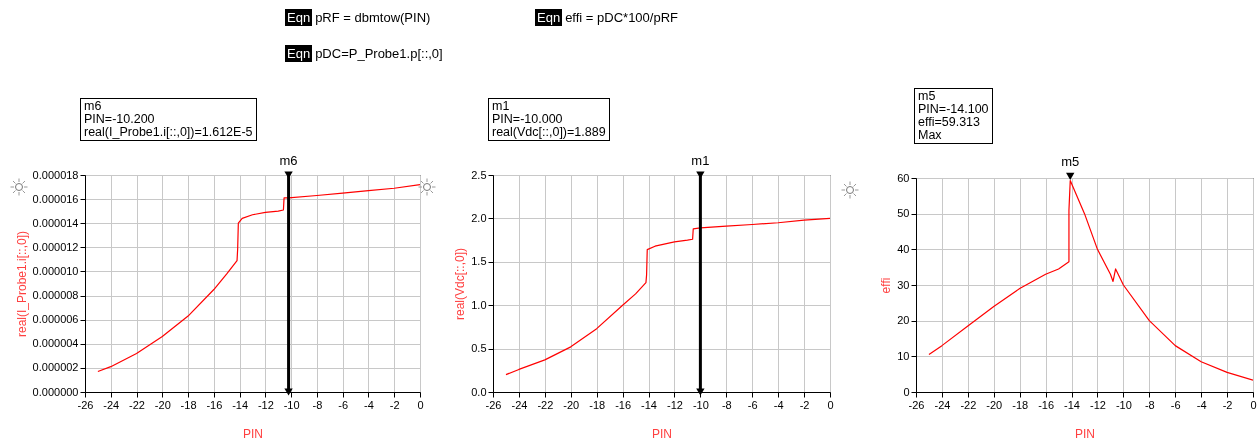  I want to click on y-tick-label: 2.5, so click(479, 174).